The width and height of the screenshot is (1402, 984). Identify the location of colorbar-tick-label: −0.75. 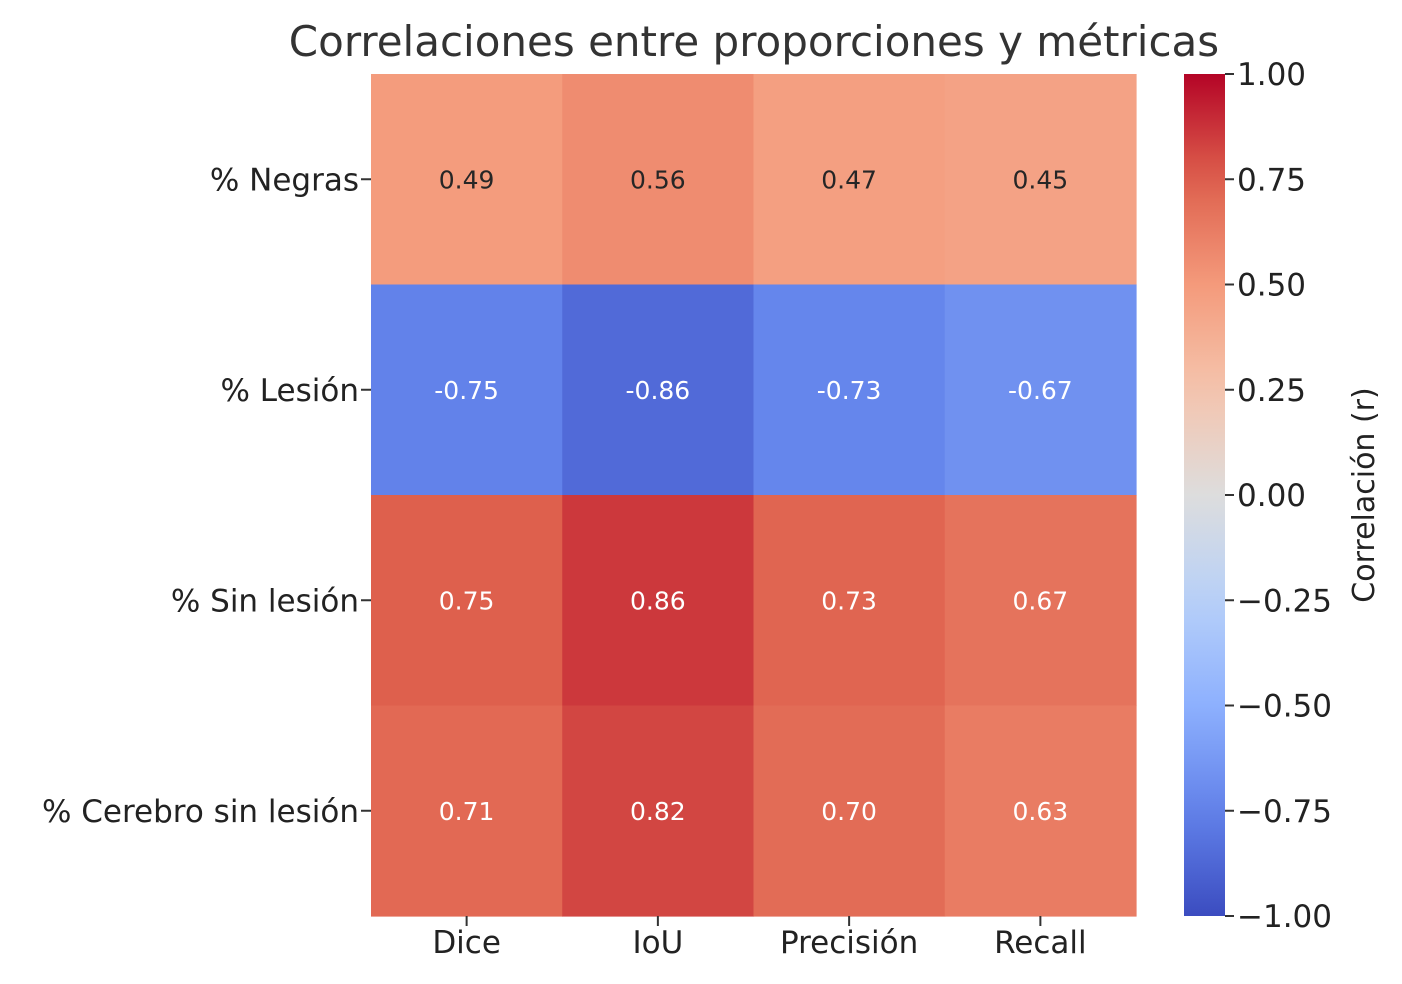
(1284, 812).